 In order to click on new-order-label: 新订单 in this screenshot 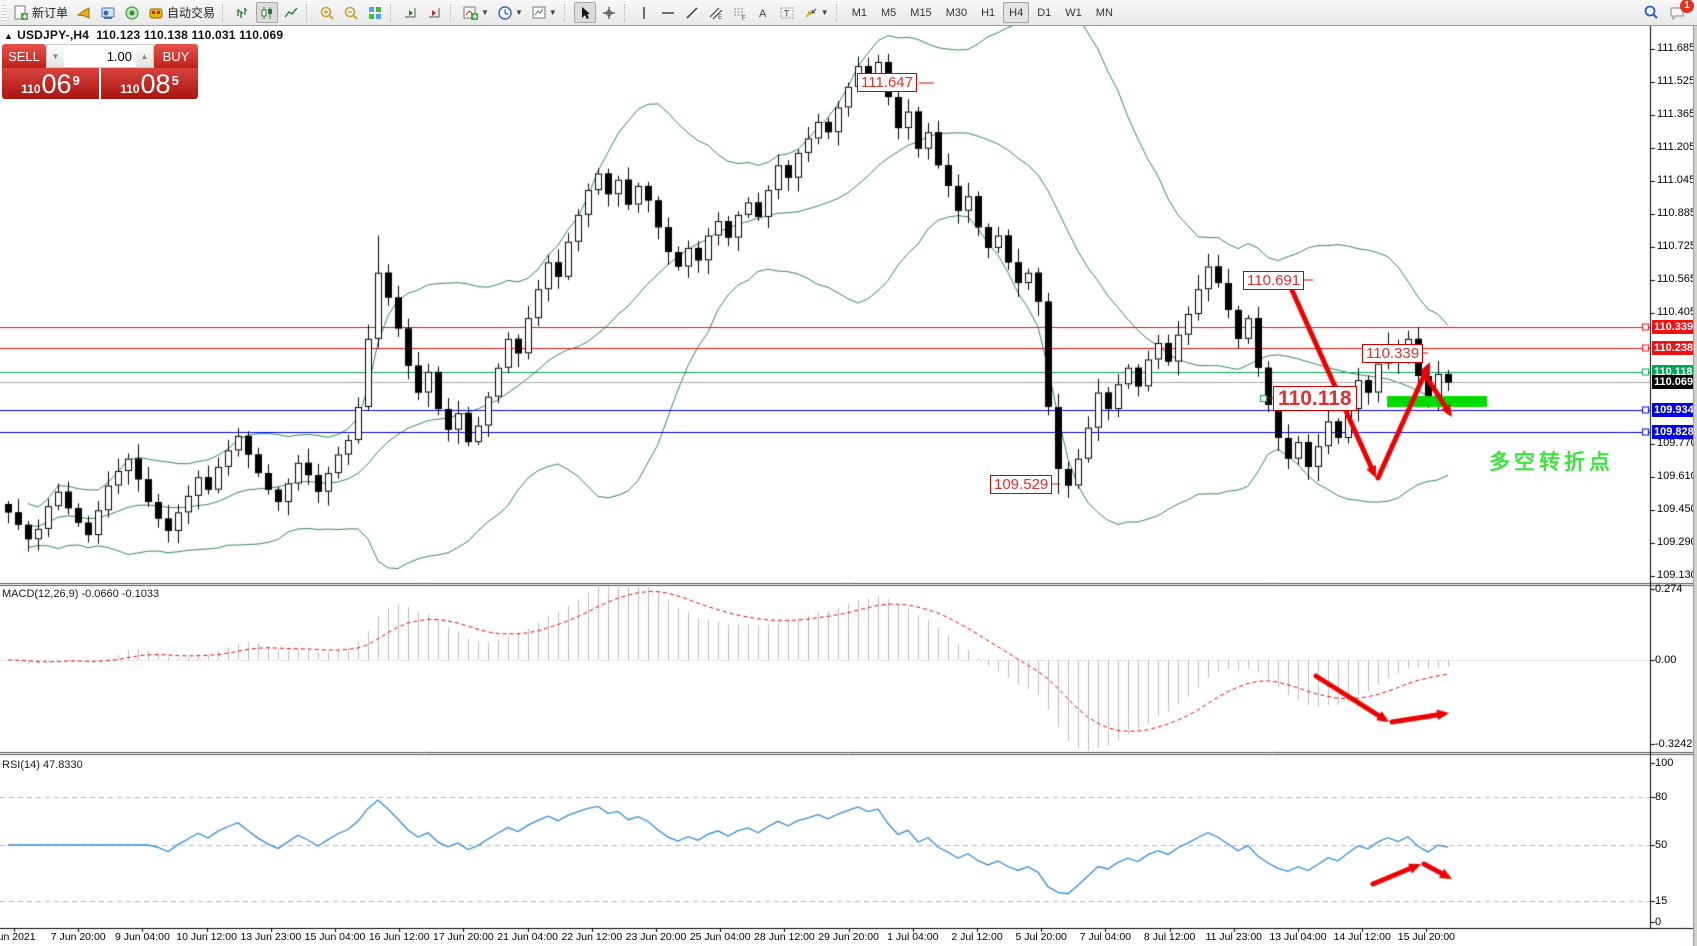, I will do `click(50, 13)`.